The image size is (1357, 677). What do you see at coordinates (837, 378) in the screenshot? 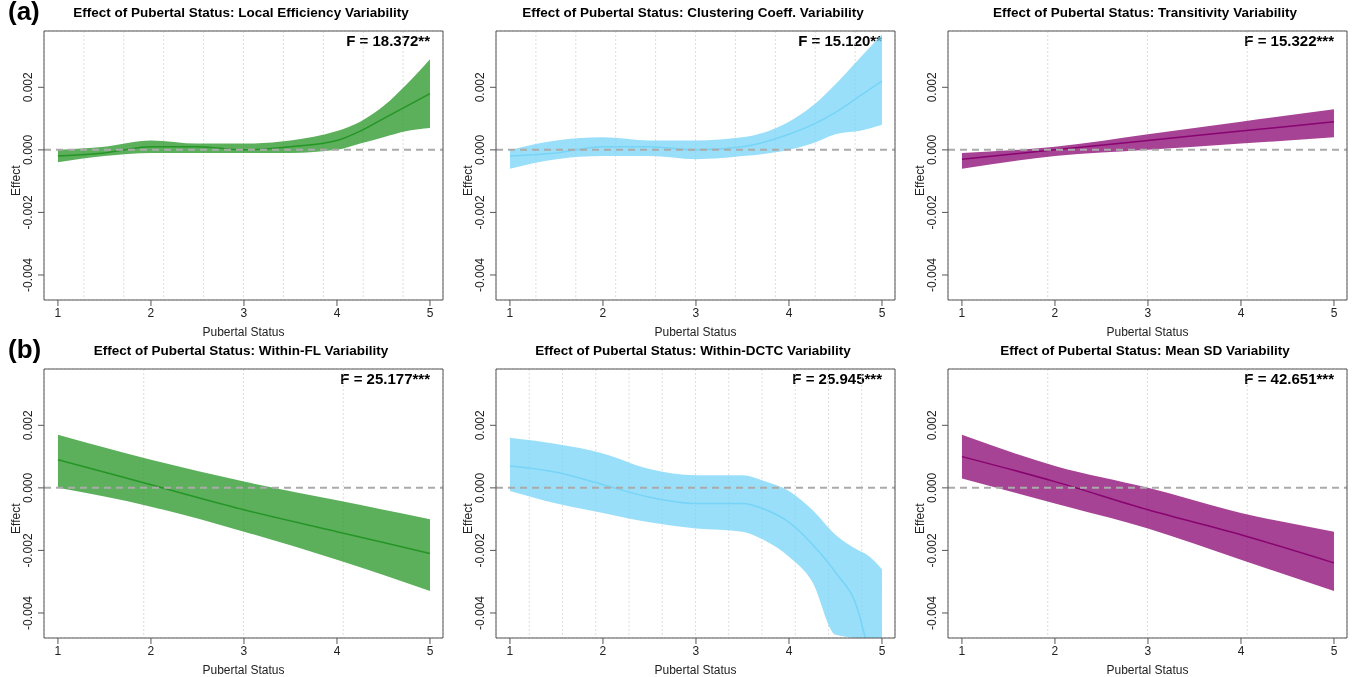
I see `annotation: F = 25.945***` at bounding box center [837, 378].